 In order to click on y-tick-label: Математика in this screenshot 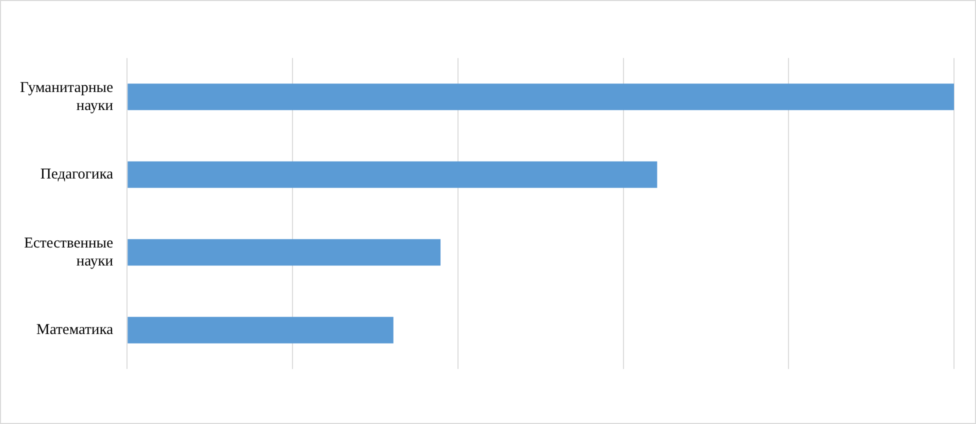, I will do `click(75, 330)`.